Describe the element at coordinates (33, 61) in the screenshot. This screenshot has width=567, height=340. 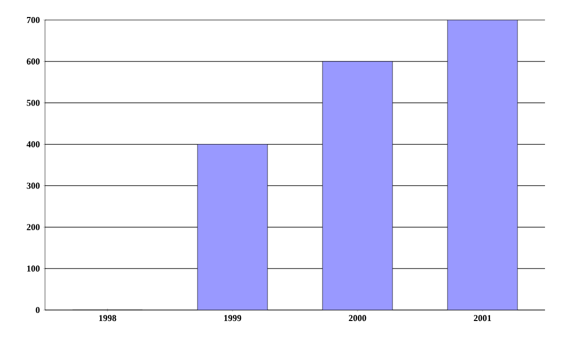
I see `y-tick-label: 600` at that location.